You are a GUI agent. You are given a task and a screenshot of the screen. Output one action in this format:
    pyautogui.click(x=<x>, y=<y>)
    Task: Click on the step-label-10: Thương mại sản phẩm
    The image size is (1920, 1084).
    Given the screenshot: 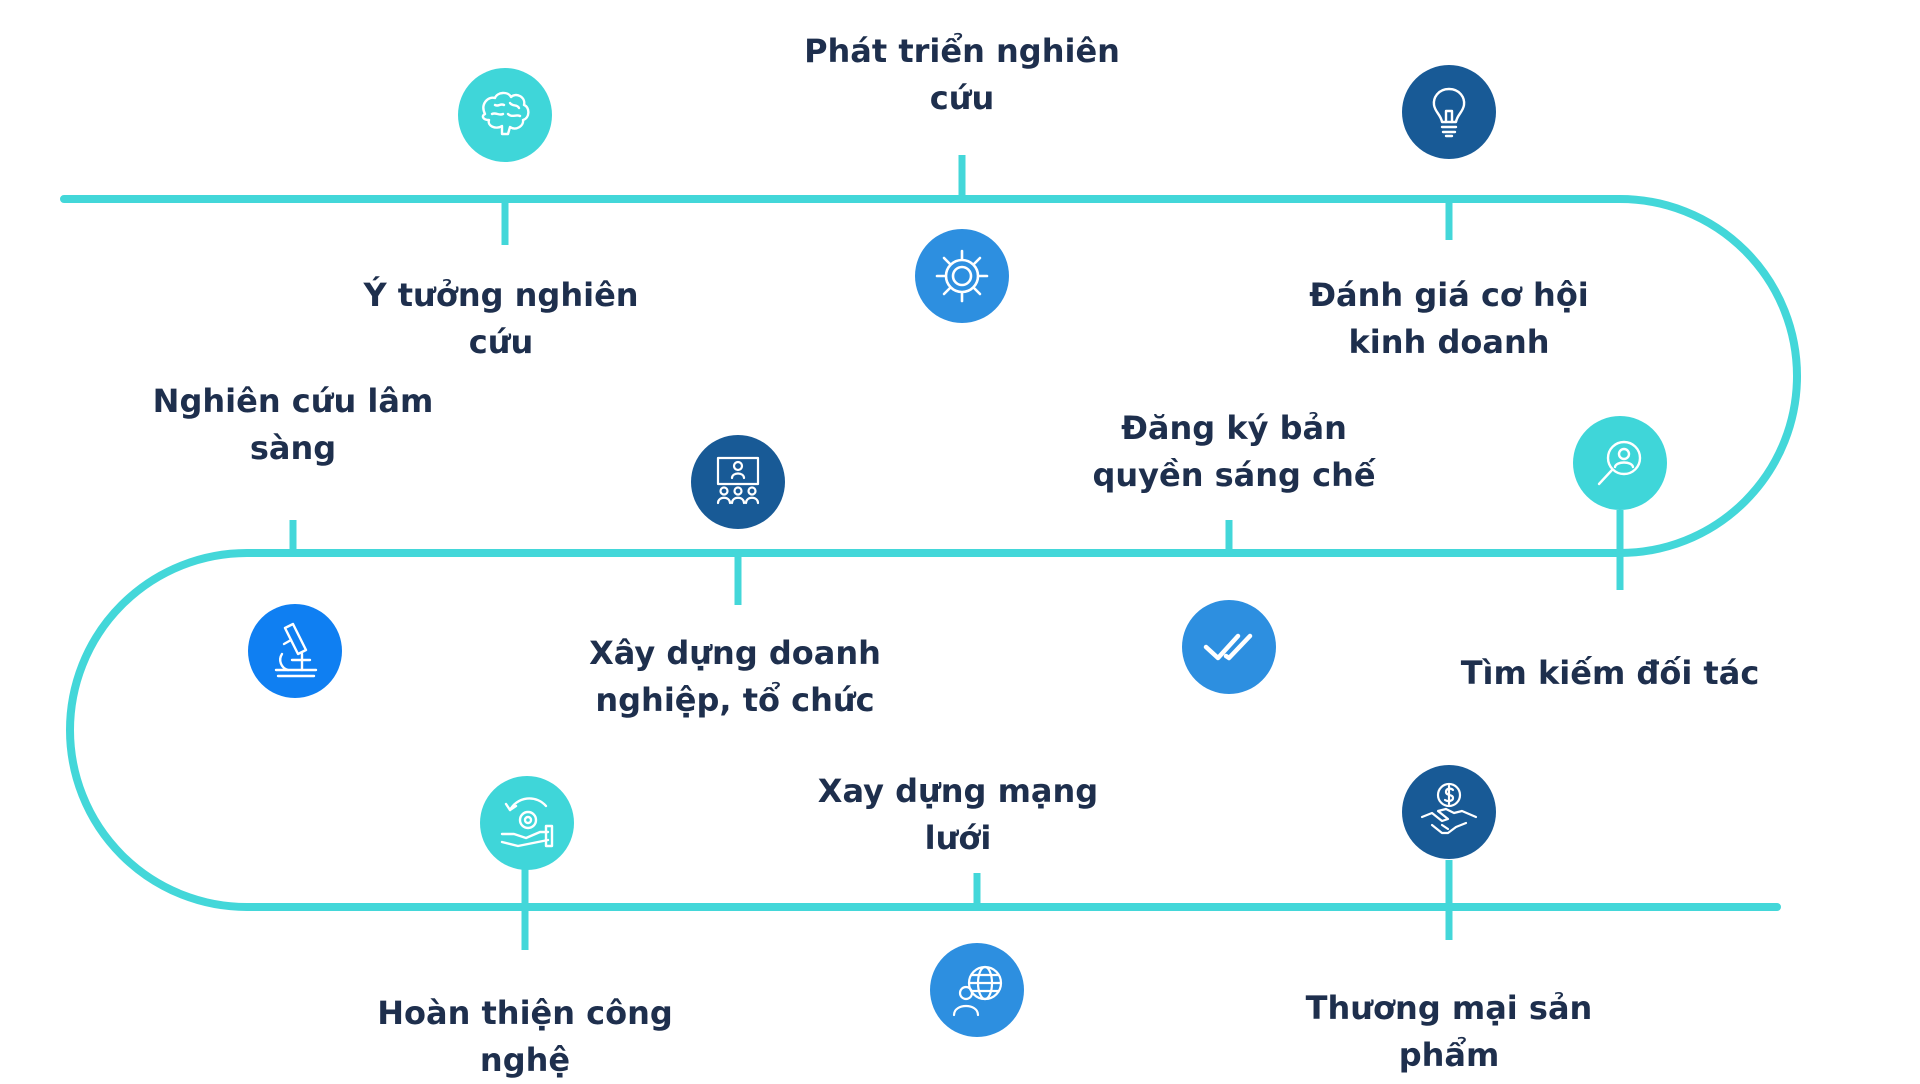 What is the action you would take?
    pyautogui.click(x=1449, y=1031)
    